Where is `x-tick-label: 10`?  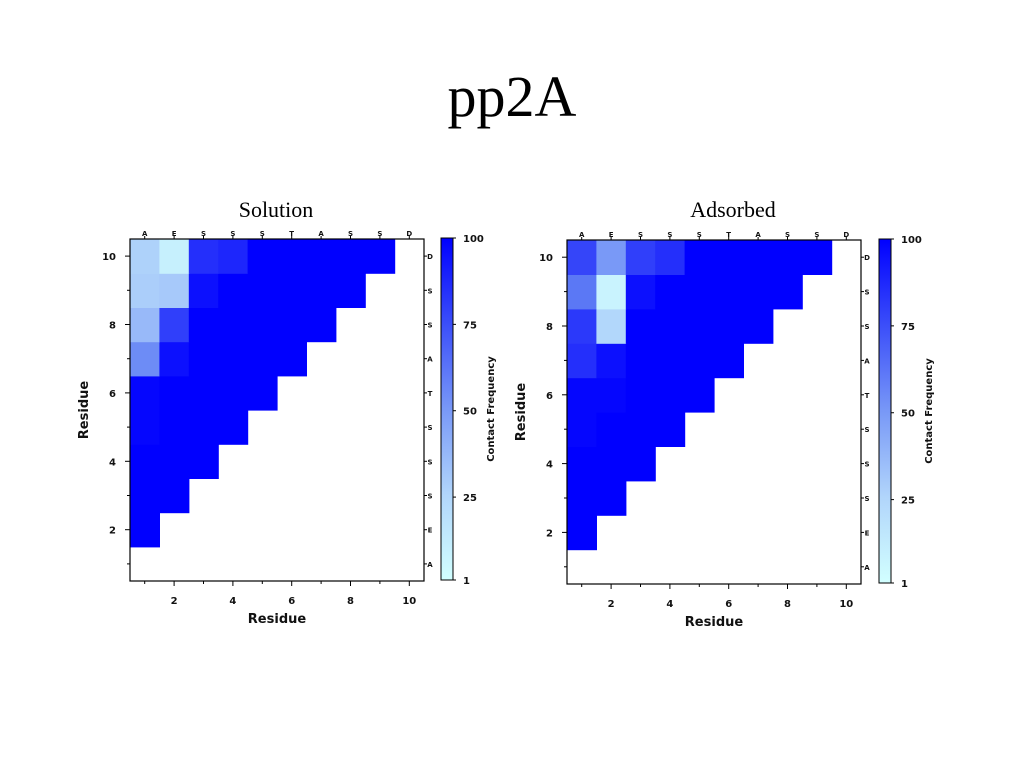 x-tick-label: 10 is located at coordinates (846, 604).